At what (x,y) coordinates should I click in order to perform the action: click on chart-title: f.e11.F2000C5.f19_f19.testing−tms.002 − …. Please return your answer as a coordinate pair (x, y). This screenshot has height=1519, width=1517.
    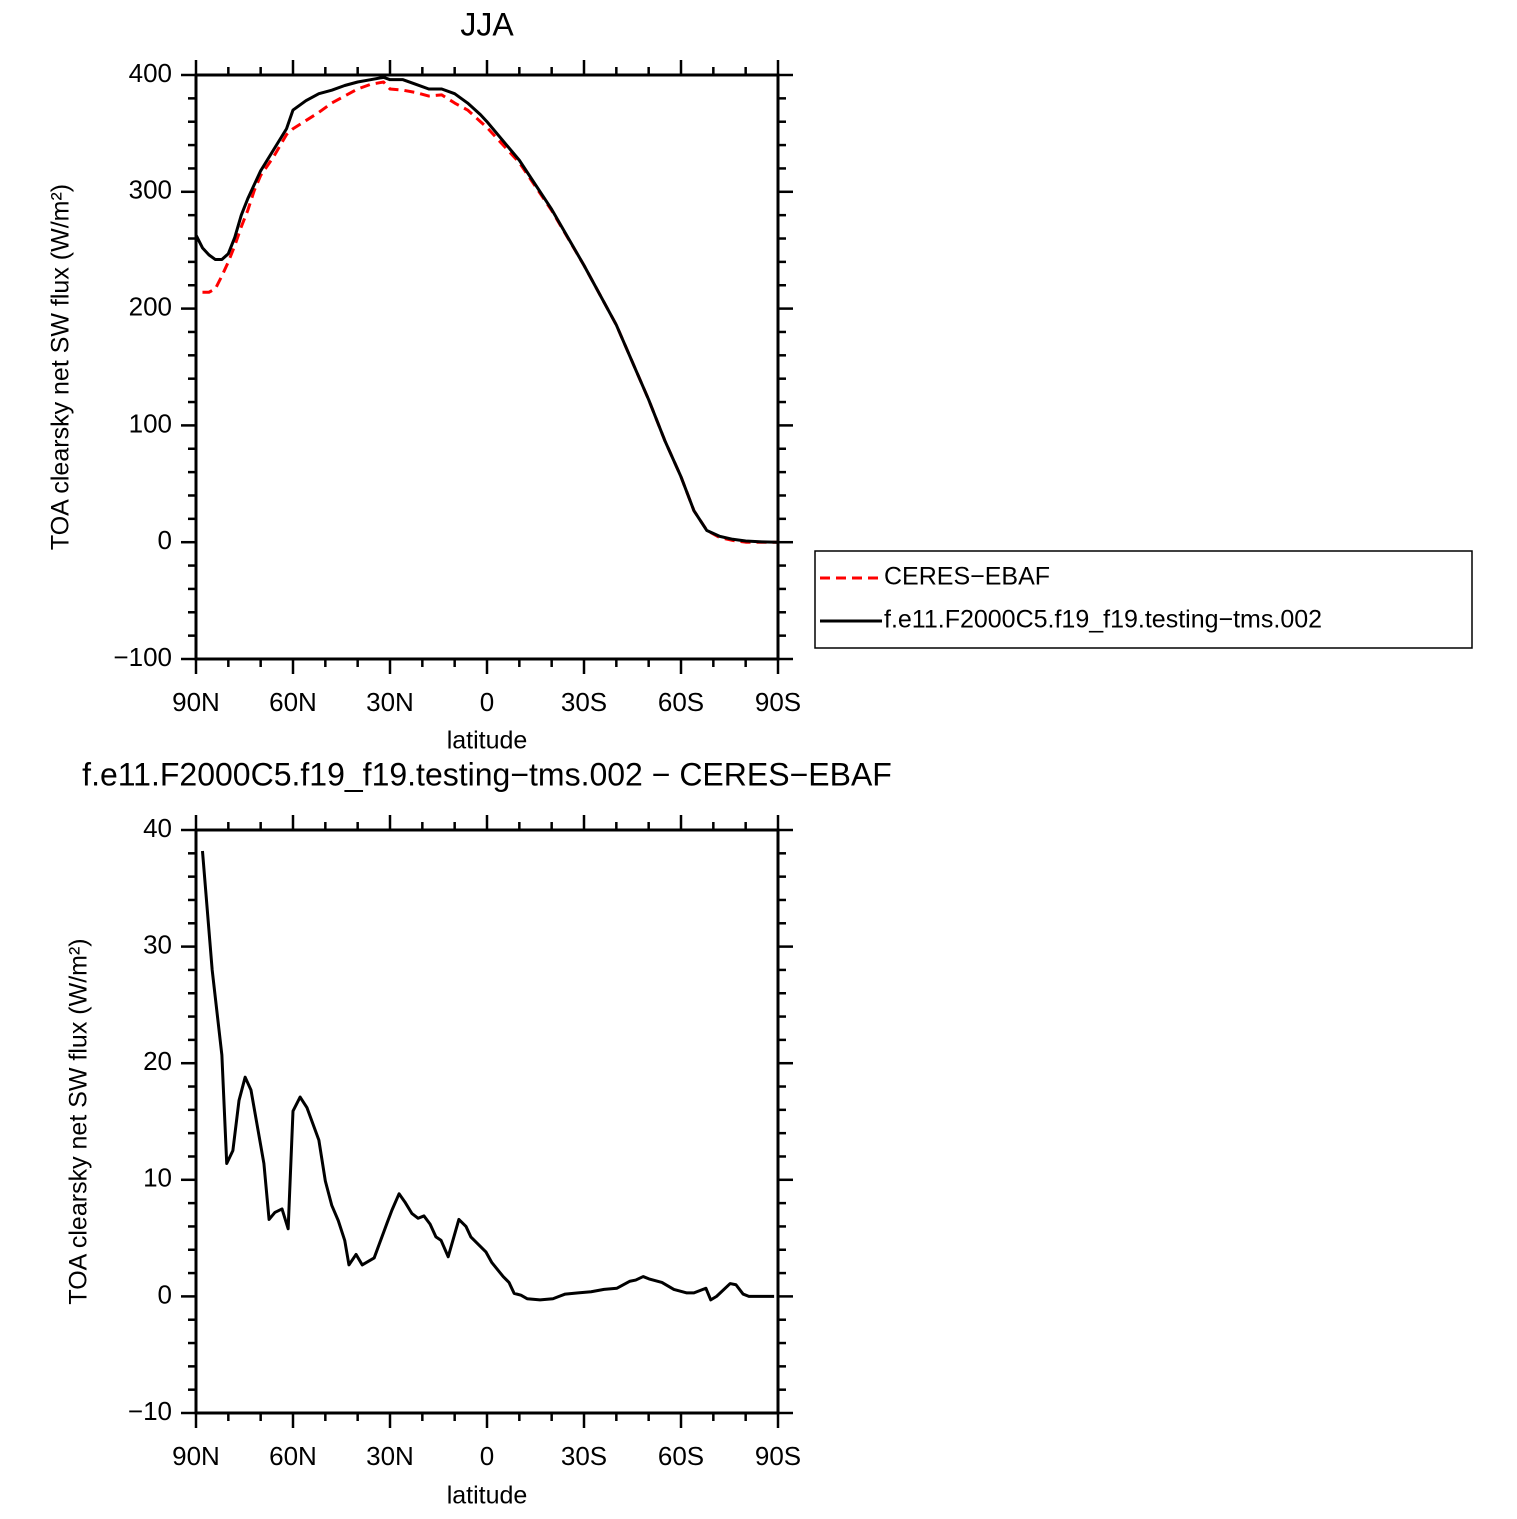
    Looking at the image, I should click on (487, 774).